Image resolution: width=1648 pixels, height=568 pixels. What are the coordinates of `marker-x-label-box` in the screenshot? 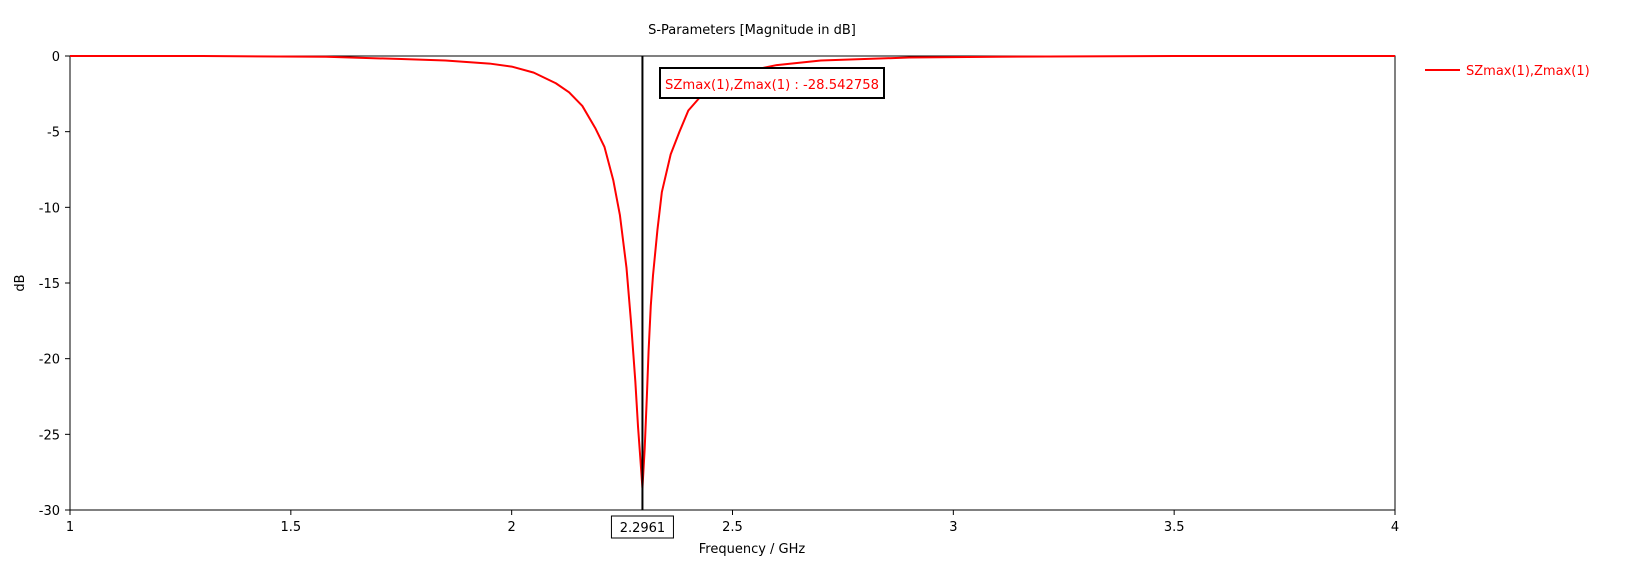 It's located at (642, 527).